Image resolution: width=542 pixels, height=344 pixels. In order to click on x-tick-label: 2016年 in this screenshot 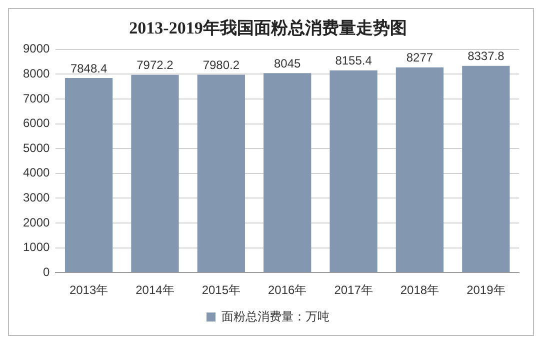, I will do `click(287, 290)`.